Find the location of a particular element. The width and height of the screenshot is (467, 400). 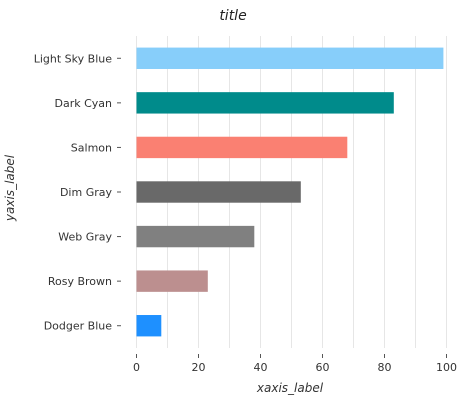

y-tick-label: Dark Cyan is located at coordinates (83, 103).